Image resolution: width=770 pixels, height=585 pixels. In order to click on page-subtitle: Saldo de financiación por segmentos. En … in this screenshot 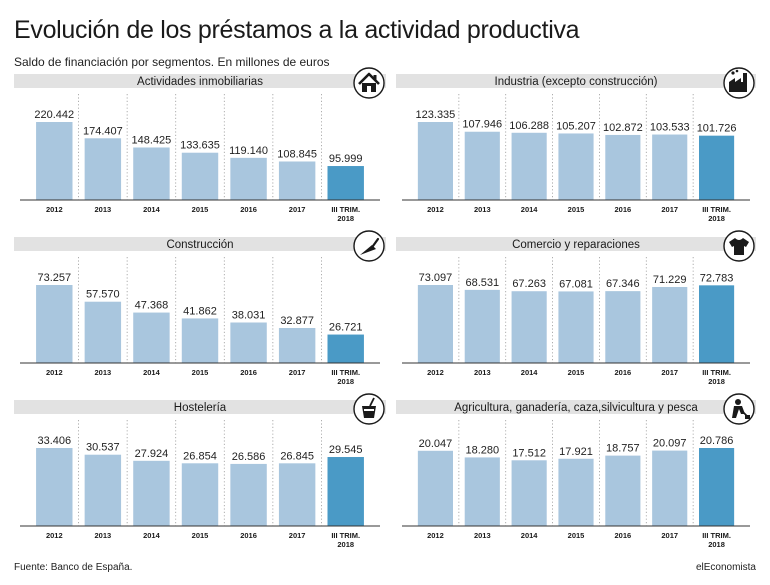, I will do `click(172, 62)`.